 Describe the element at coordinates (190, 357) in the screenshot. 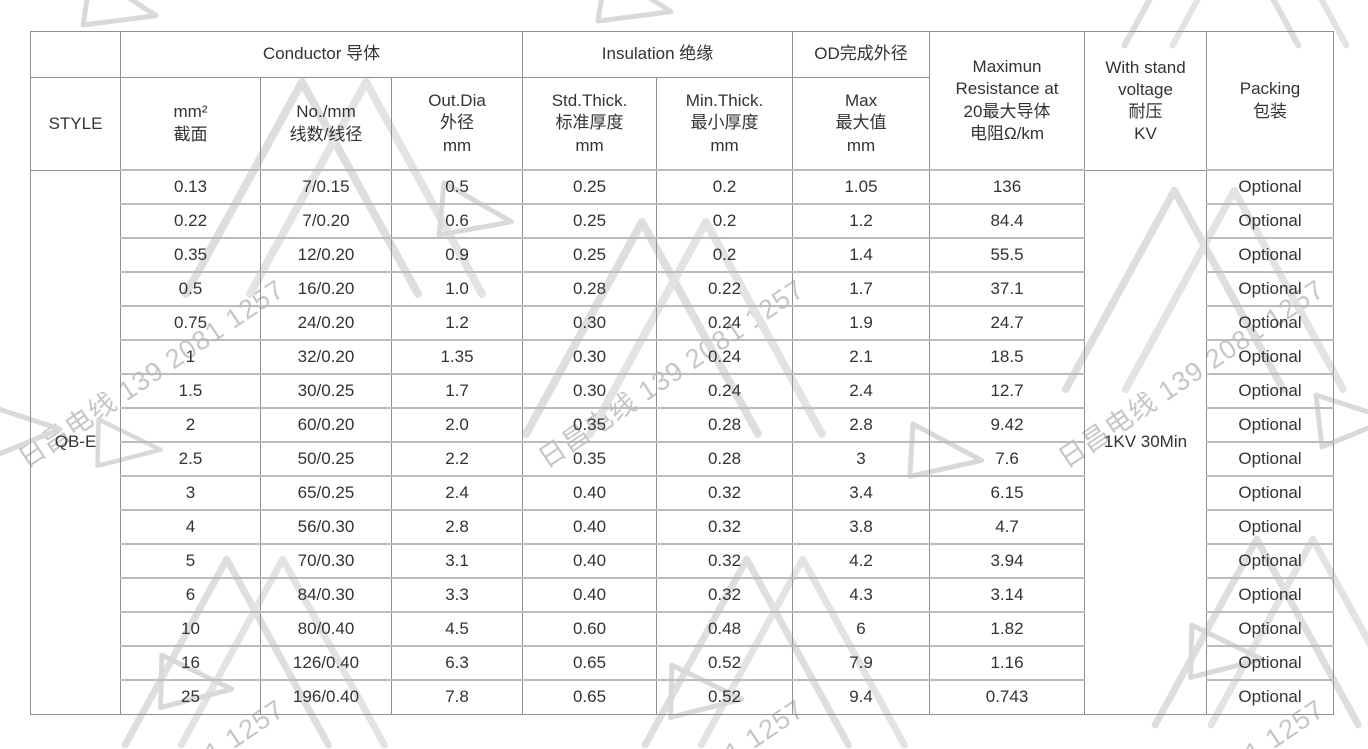

I see `data-cell: 1` at that location.